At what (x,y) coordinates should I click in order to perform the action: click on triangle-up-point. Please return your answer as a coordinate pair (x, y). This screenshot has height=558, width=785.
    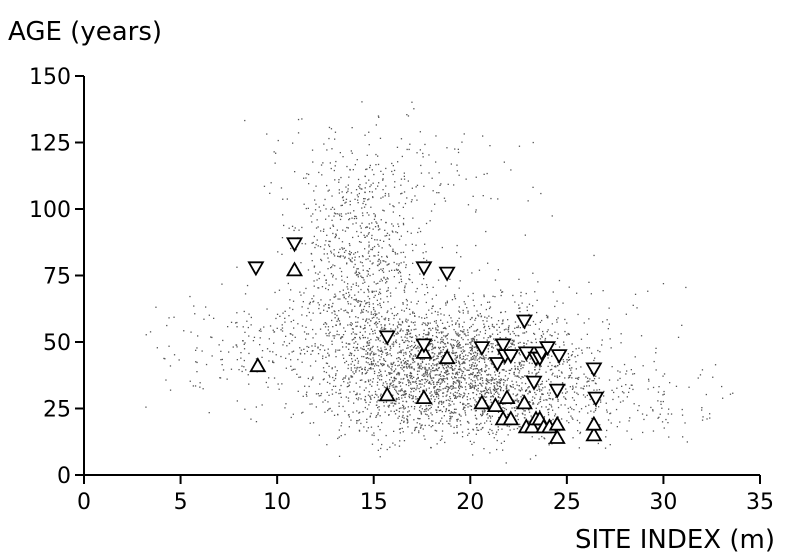
    Looking at the image, I should click on (594, 434).